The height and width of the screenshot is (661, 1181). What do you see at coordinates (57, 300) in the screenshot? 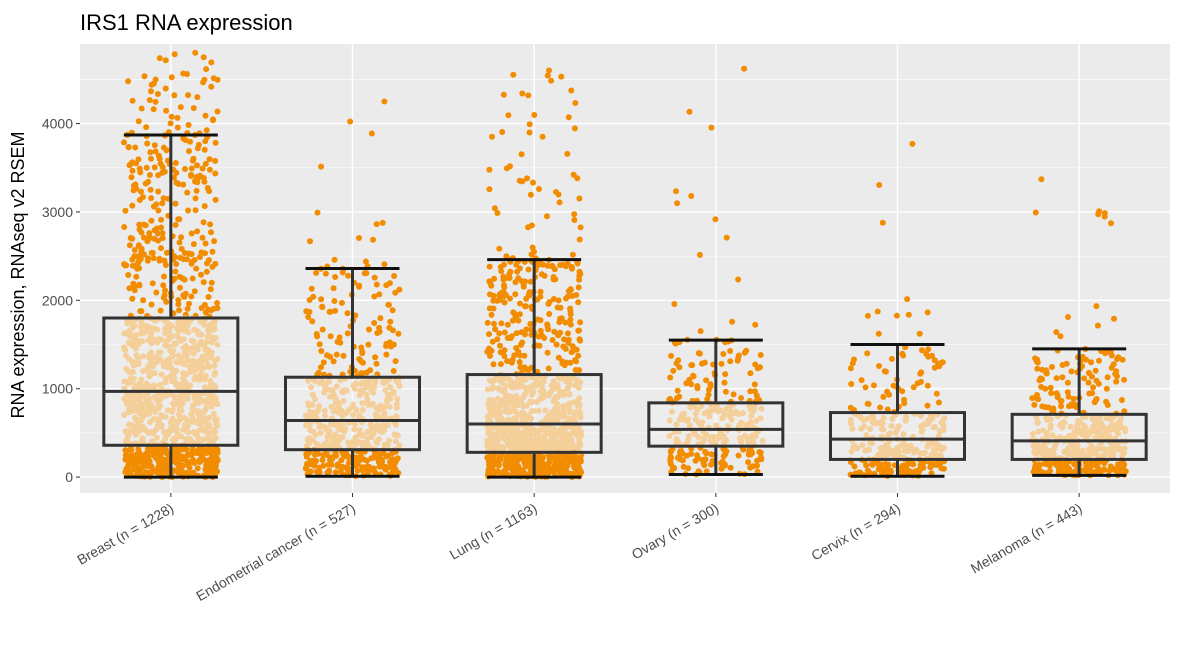
I see `y-tick-label: 2000` at bounding box center [57, 300].